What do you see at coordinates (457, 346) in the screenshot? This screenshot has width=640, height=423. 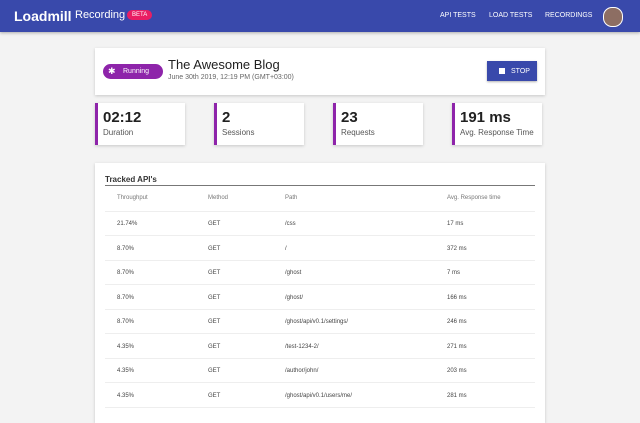 I see `table-cell: 271 ms` at bounding box center [457, 346].